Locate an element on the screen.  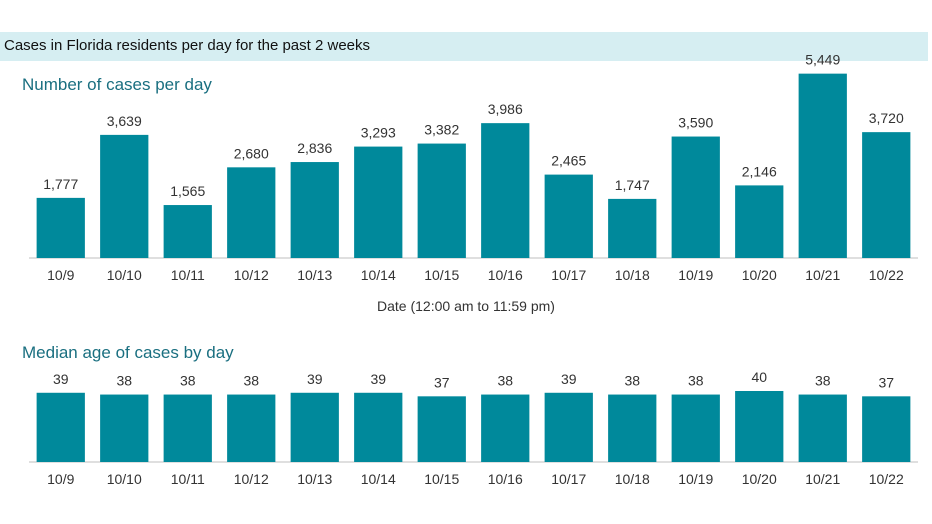
cases-data-label: 3,590 is located at coordinates (695, 123).